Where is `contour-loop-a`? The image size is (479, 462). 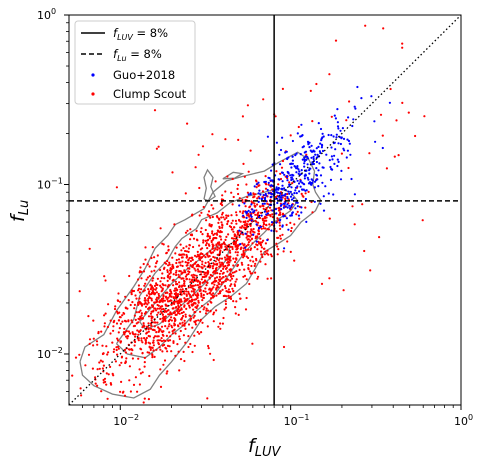 contour-loop-a is located at coordinates (209, 185).